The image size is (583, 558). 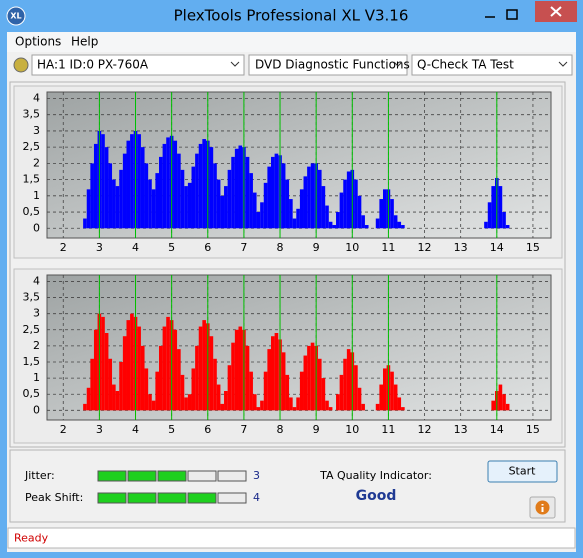 What do you see at coordinates (93, 65) in the screenshot?
I see `drive-select-text: HA:1 ID:0 PX-760A` at bounding box center [93, 65].